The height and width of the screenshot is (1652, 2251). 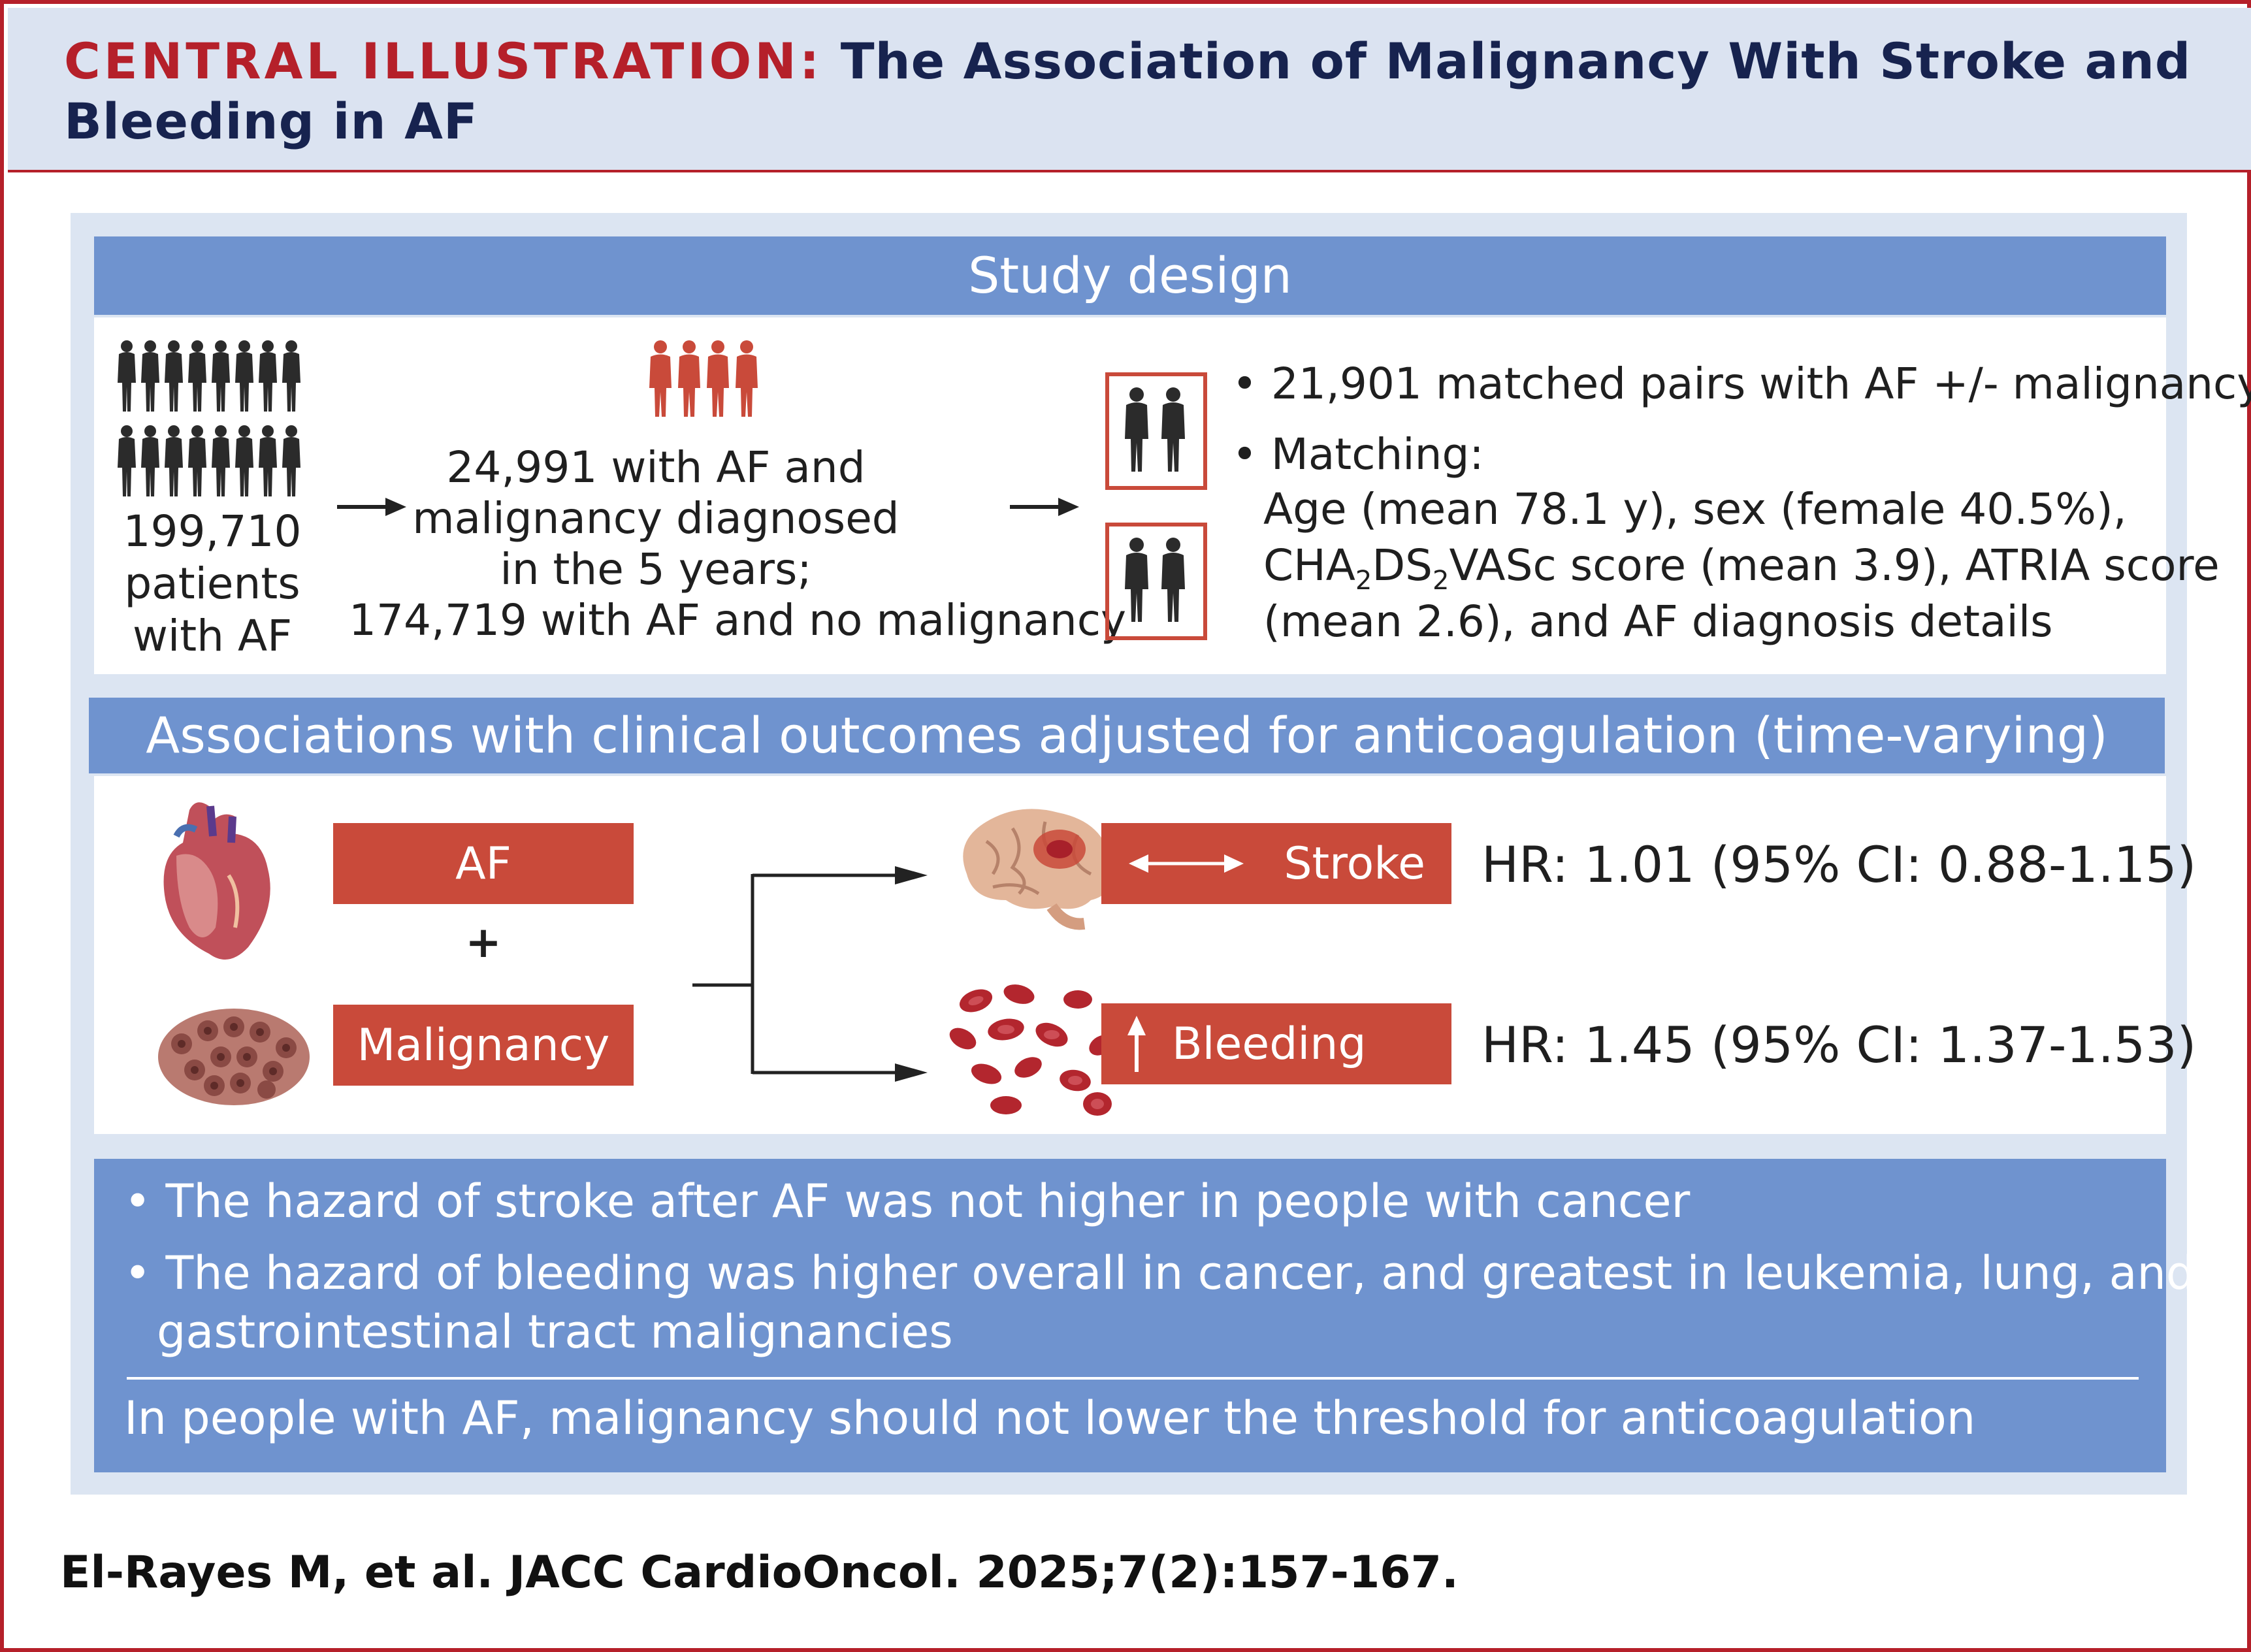 I want to click on cha-text: CHA, so click(x=1309, y=565).